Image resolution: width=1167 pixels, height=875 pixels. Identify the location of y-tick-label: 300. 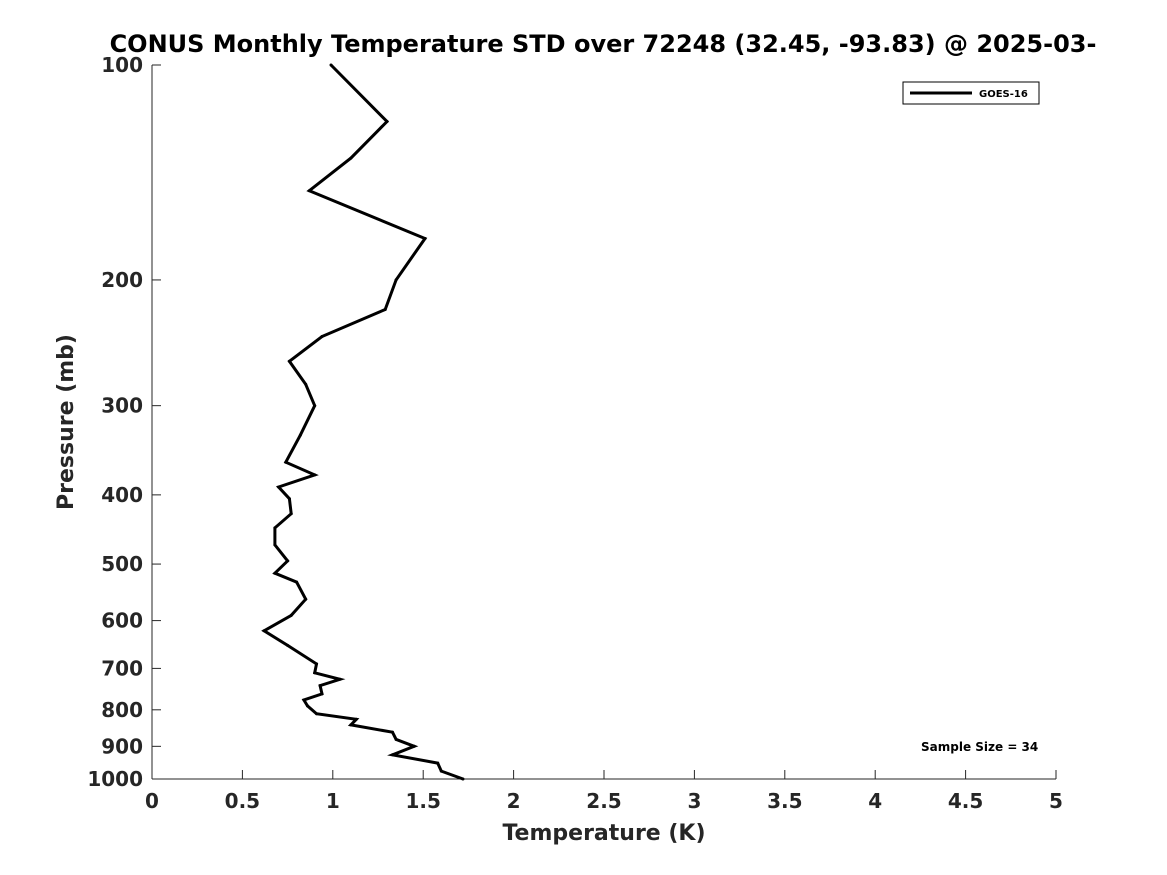
(122, 406).